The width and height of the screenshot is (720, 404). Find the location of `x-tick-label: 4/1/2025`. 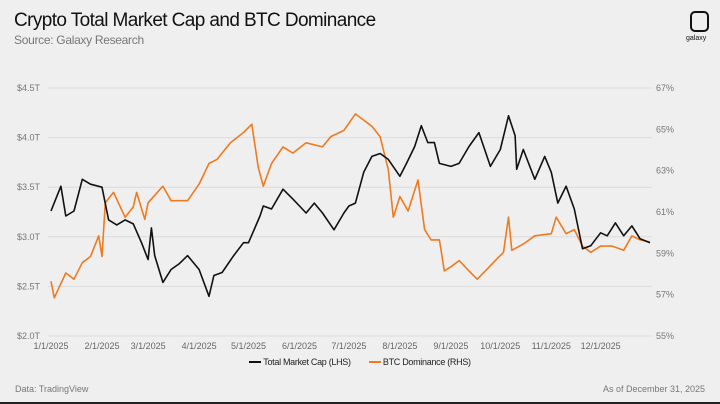

x-tick-label: 4/1/2025 is located at coordinates (199, 346).